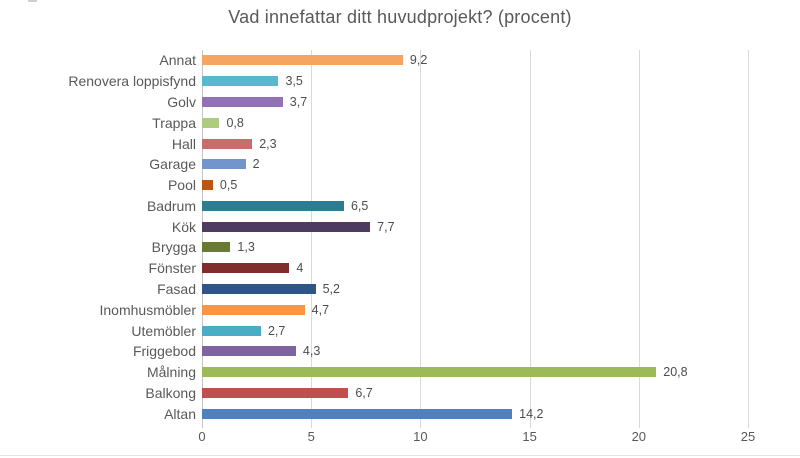  Describe the element at coordinates (180, 413) in the screenshot. I see `category-label-altan: Altan` at that location.